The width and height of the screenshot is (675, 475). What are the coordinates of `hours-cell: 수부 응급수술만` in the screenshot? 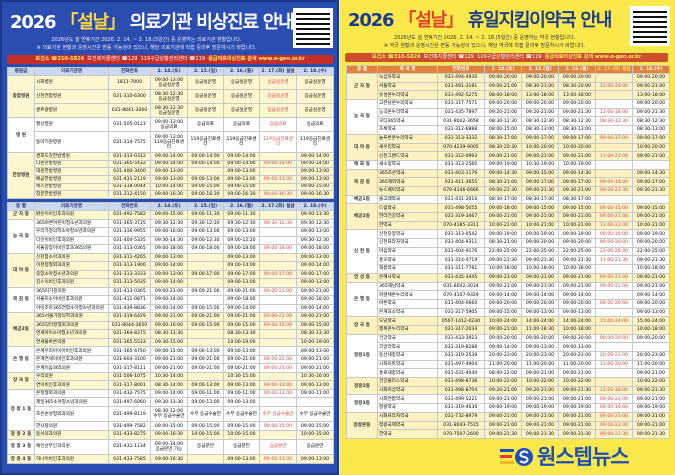 It's located at (205, 414).